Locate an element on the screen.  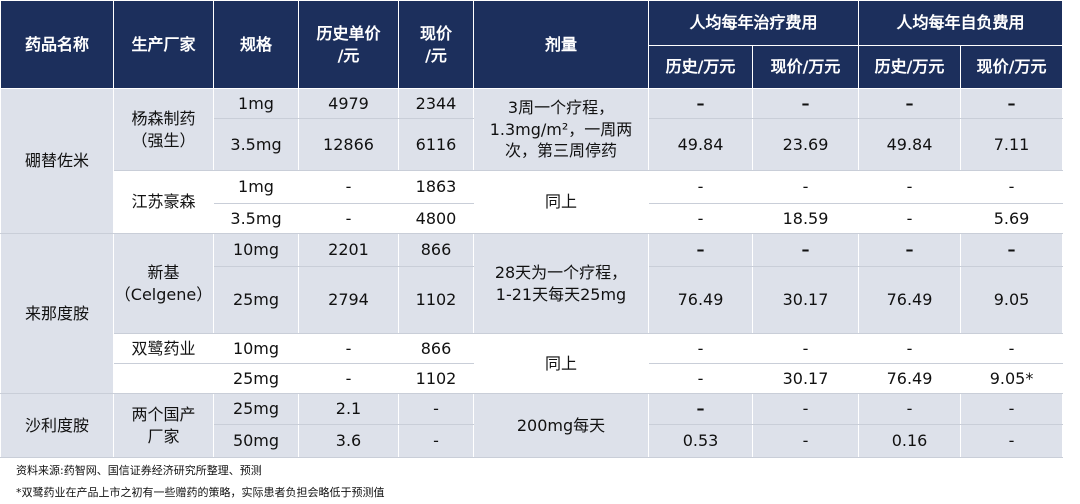
empty-cell is located at coordinates (163, 378).